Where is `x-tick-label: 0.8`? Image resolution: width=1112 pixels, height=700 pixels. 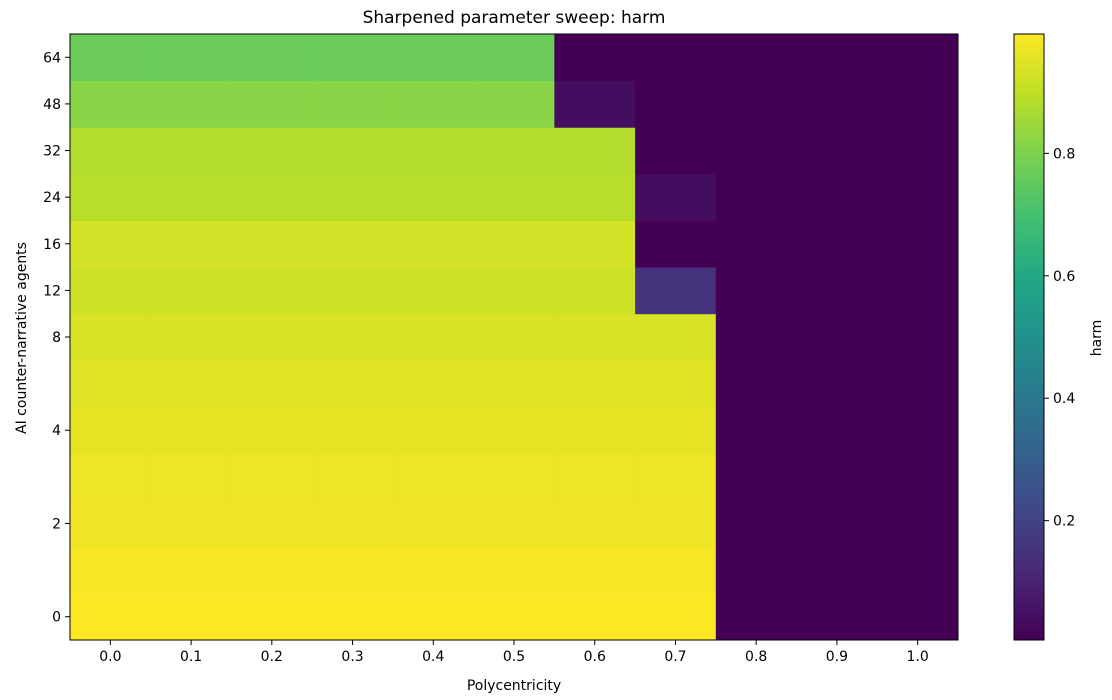 x-tick-label: 0.8 is located at coordinates (756, 657).